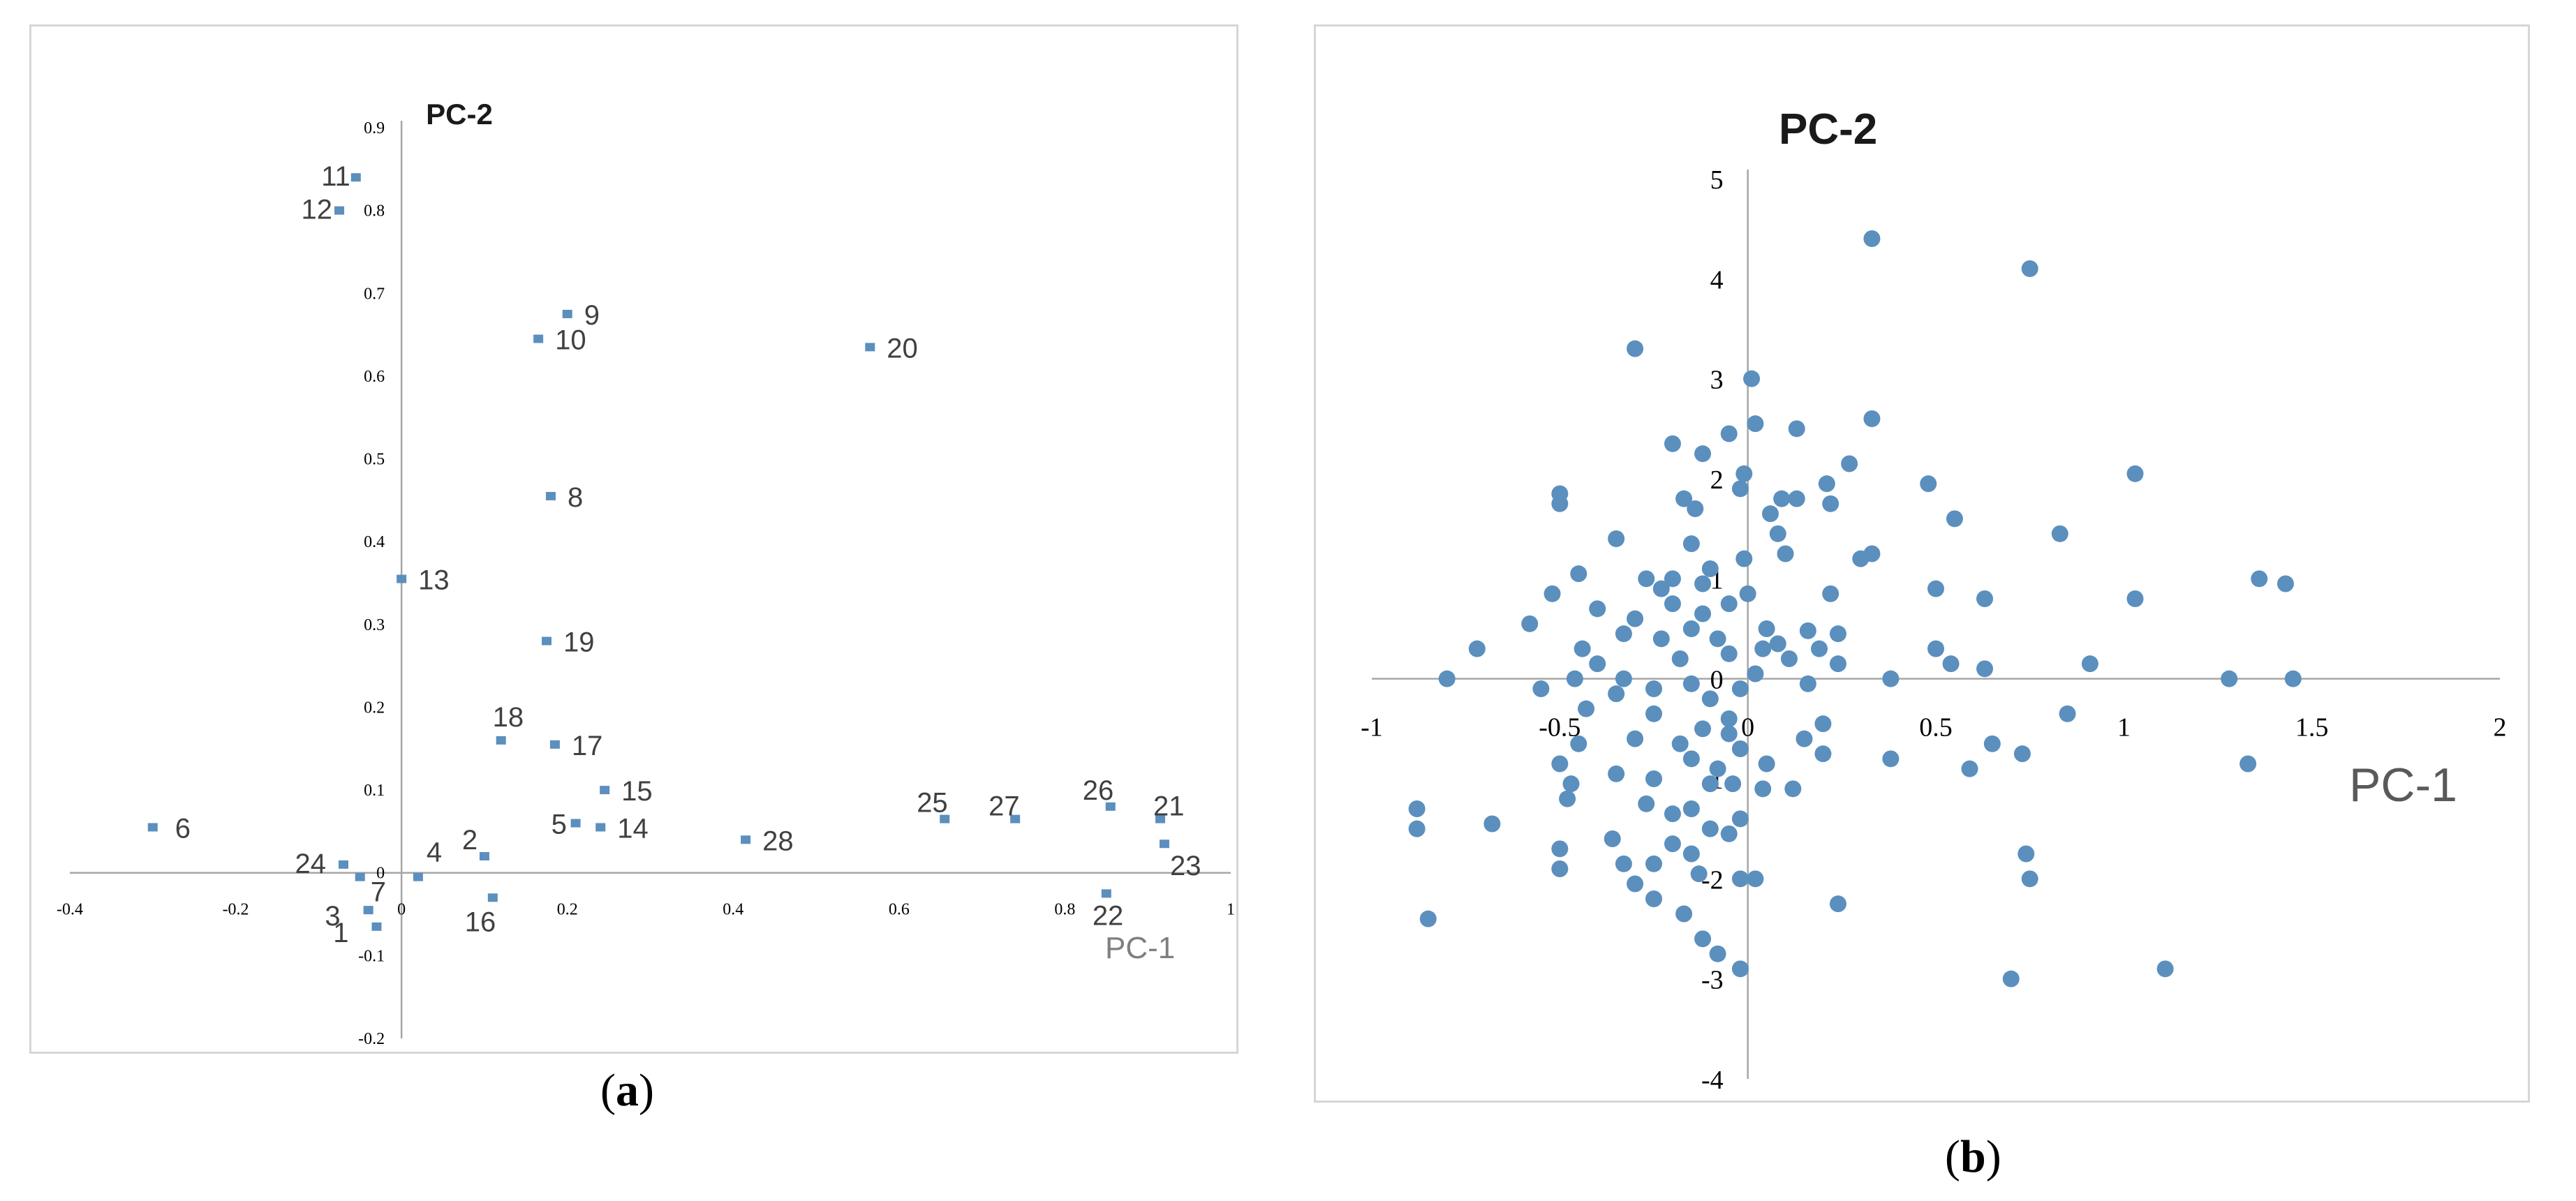 The width and height of the screenshot is (2576, 1201). Describe the element at coordinates (434, 853) in the screenshot. I see `point-label: 4` at that location.